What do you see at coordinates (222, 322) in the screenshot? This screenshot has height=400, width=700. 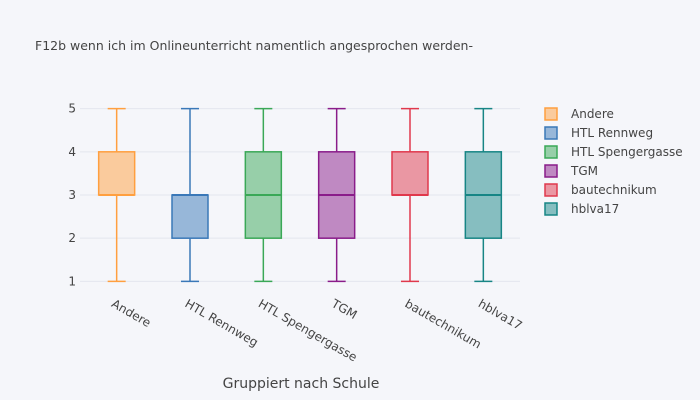 I see `x-tick-label-htl-rennweg: HTL Rennweg` at bounding box center [222, 322].